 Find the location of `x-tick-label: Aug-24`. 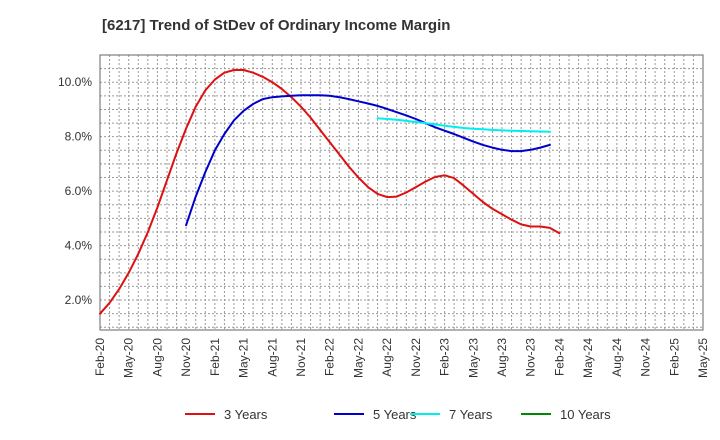

x-tick-label: Aug-24 is located at coordinates (617, 357).